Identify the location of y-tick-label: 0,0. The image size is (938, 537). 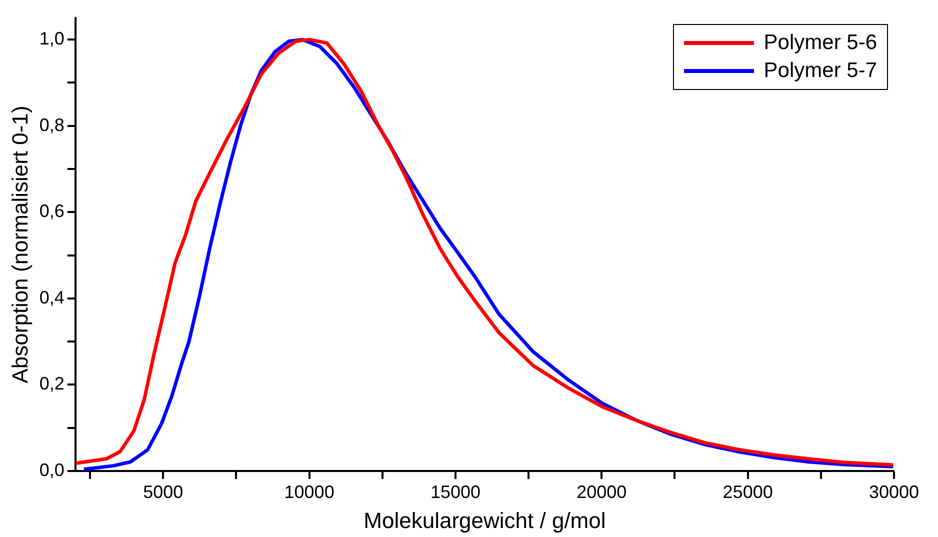
(51, 470).